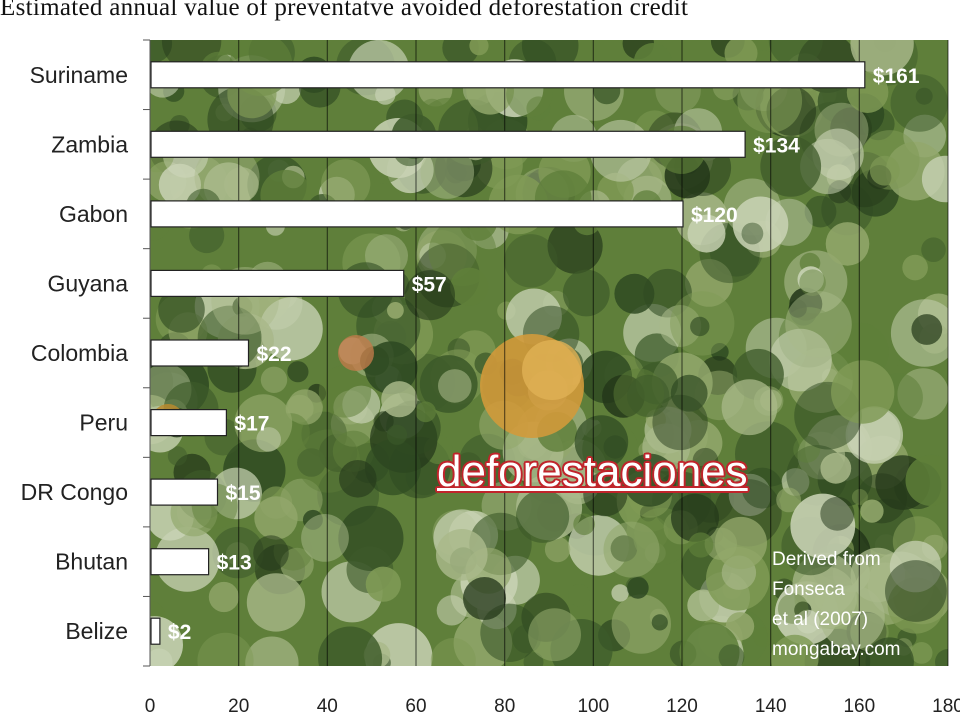 Image resolution: width=960 pixels, height=720 pixels. I want to click on y-axis, so click(147, 353).